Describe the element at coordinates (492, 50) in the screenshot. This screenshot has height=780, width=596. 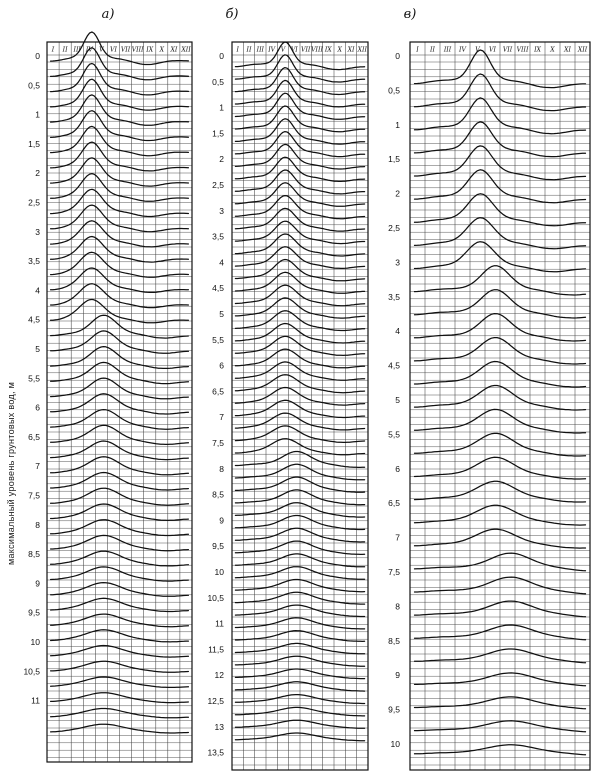
I see `month-label: VI` at that location.